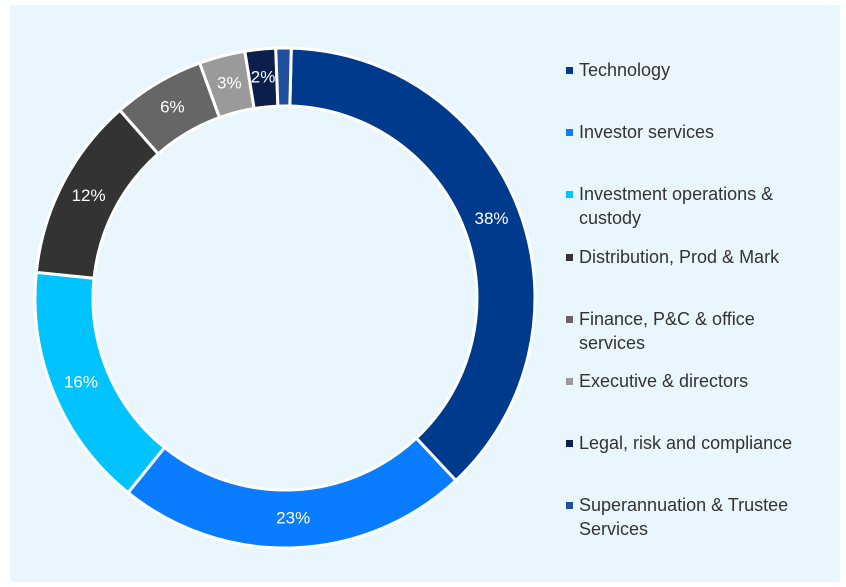  I want to click on legend-entry: Superannuation & Trustee Services, so click(691, 517).